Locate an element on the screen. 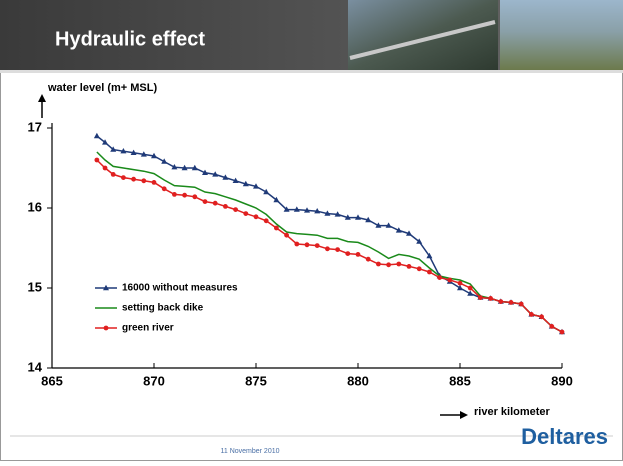  y-axis-arrowhead is located at coordinates (42, 98).